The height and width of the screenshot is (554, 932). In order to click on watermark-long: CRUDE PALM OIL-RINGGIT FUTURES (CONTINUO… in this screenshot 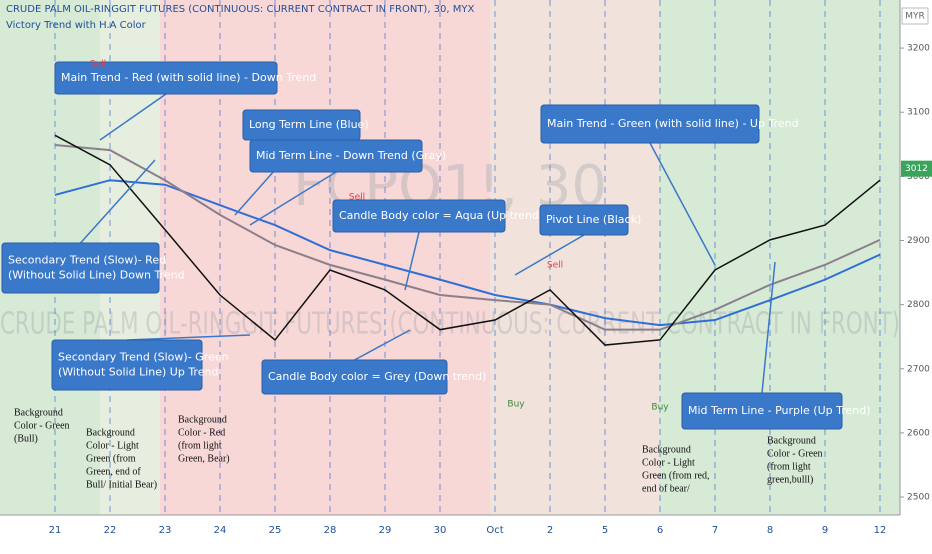, I will do `click(450, 324)`.